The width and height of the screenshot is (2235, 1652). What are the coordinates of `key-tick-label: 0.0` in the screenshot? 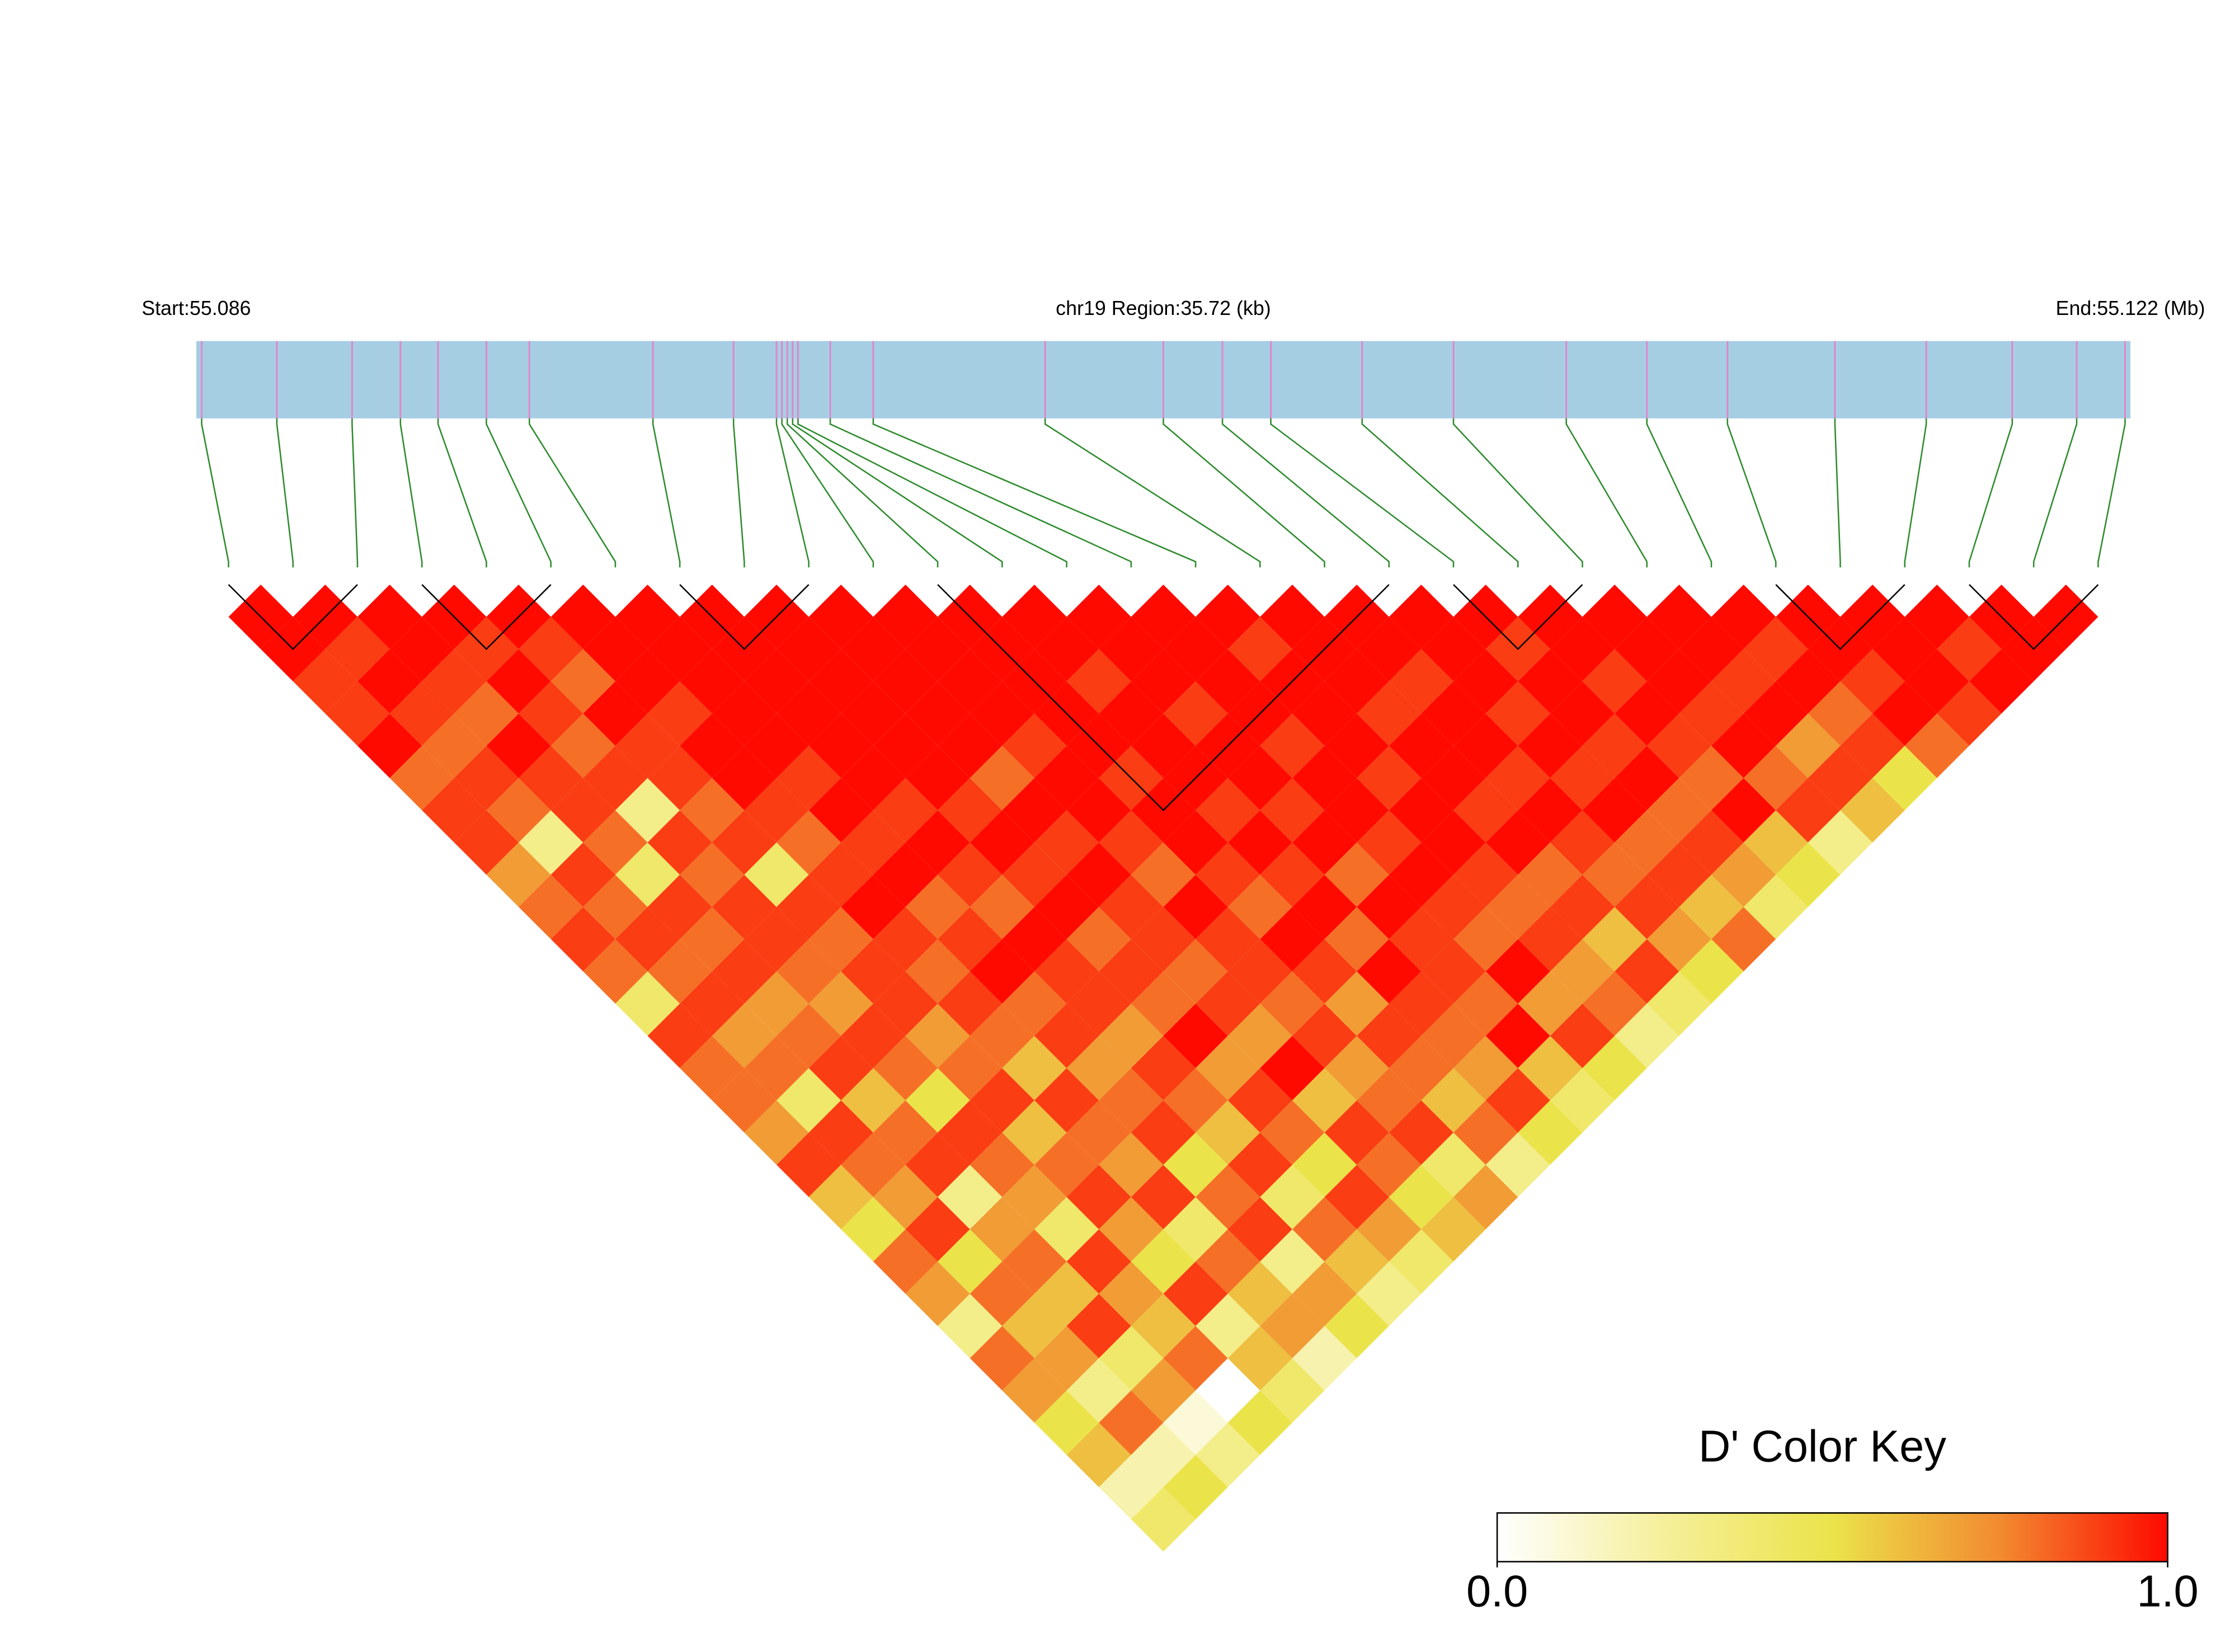 It's located at (1497, 1591).